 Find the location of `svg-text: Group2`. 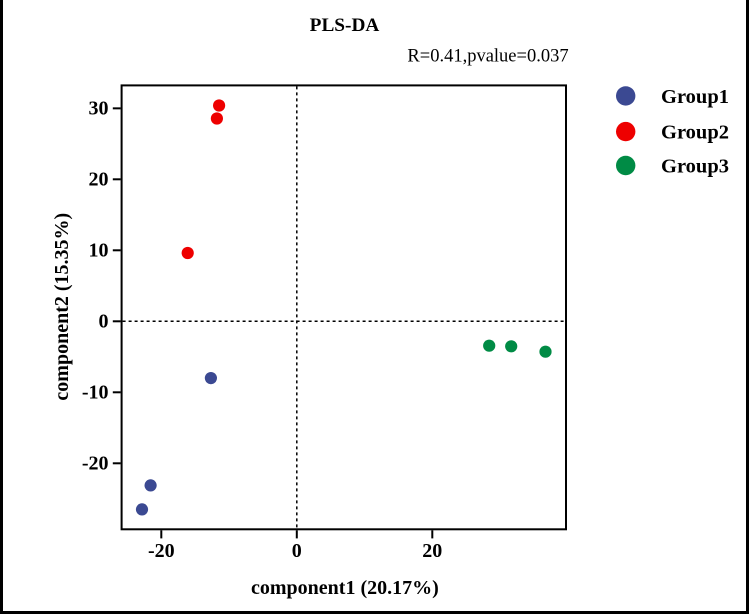

svg-text: Group2 is located at coordinates (695, 133).